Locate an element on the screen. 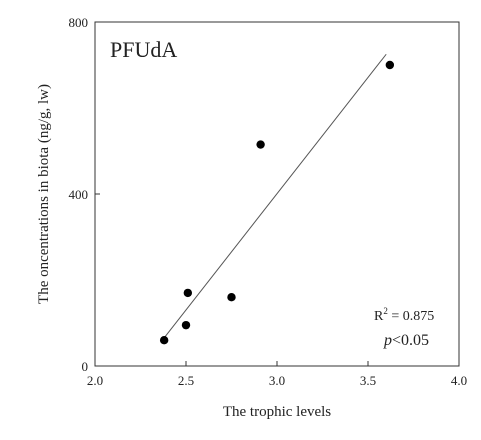 Image resolution: width=481 pixels, height=440 pixels. y-tick-label: 400 is located at coordinates (79, 194).